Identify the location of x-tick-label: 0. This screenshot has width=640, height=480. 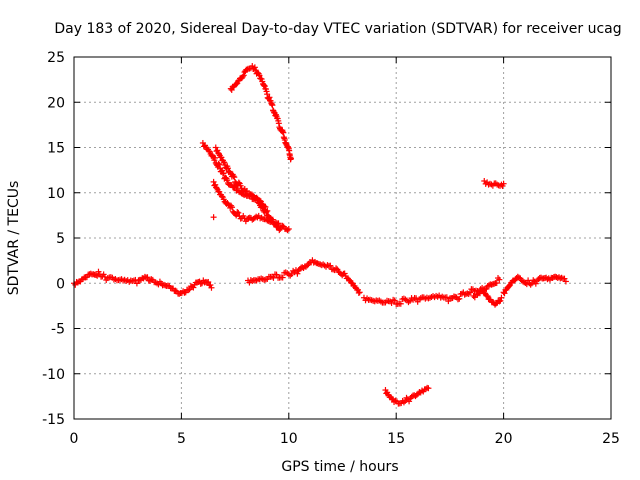
(74, 439).